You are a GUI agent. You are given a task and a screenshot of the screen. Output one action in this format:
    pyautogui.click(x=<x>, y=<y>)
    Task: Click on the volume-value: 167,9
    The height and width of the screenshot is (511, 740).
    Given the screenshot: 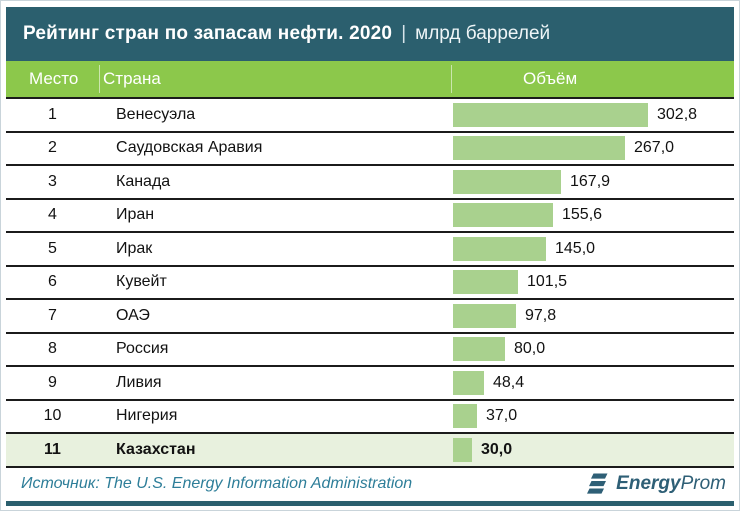 What is the action you would take?
    pyautogui.click(x=590, y=181)
    